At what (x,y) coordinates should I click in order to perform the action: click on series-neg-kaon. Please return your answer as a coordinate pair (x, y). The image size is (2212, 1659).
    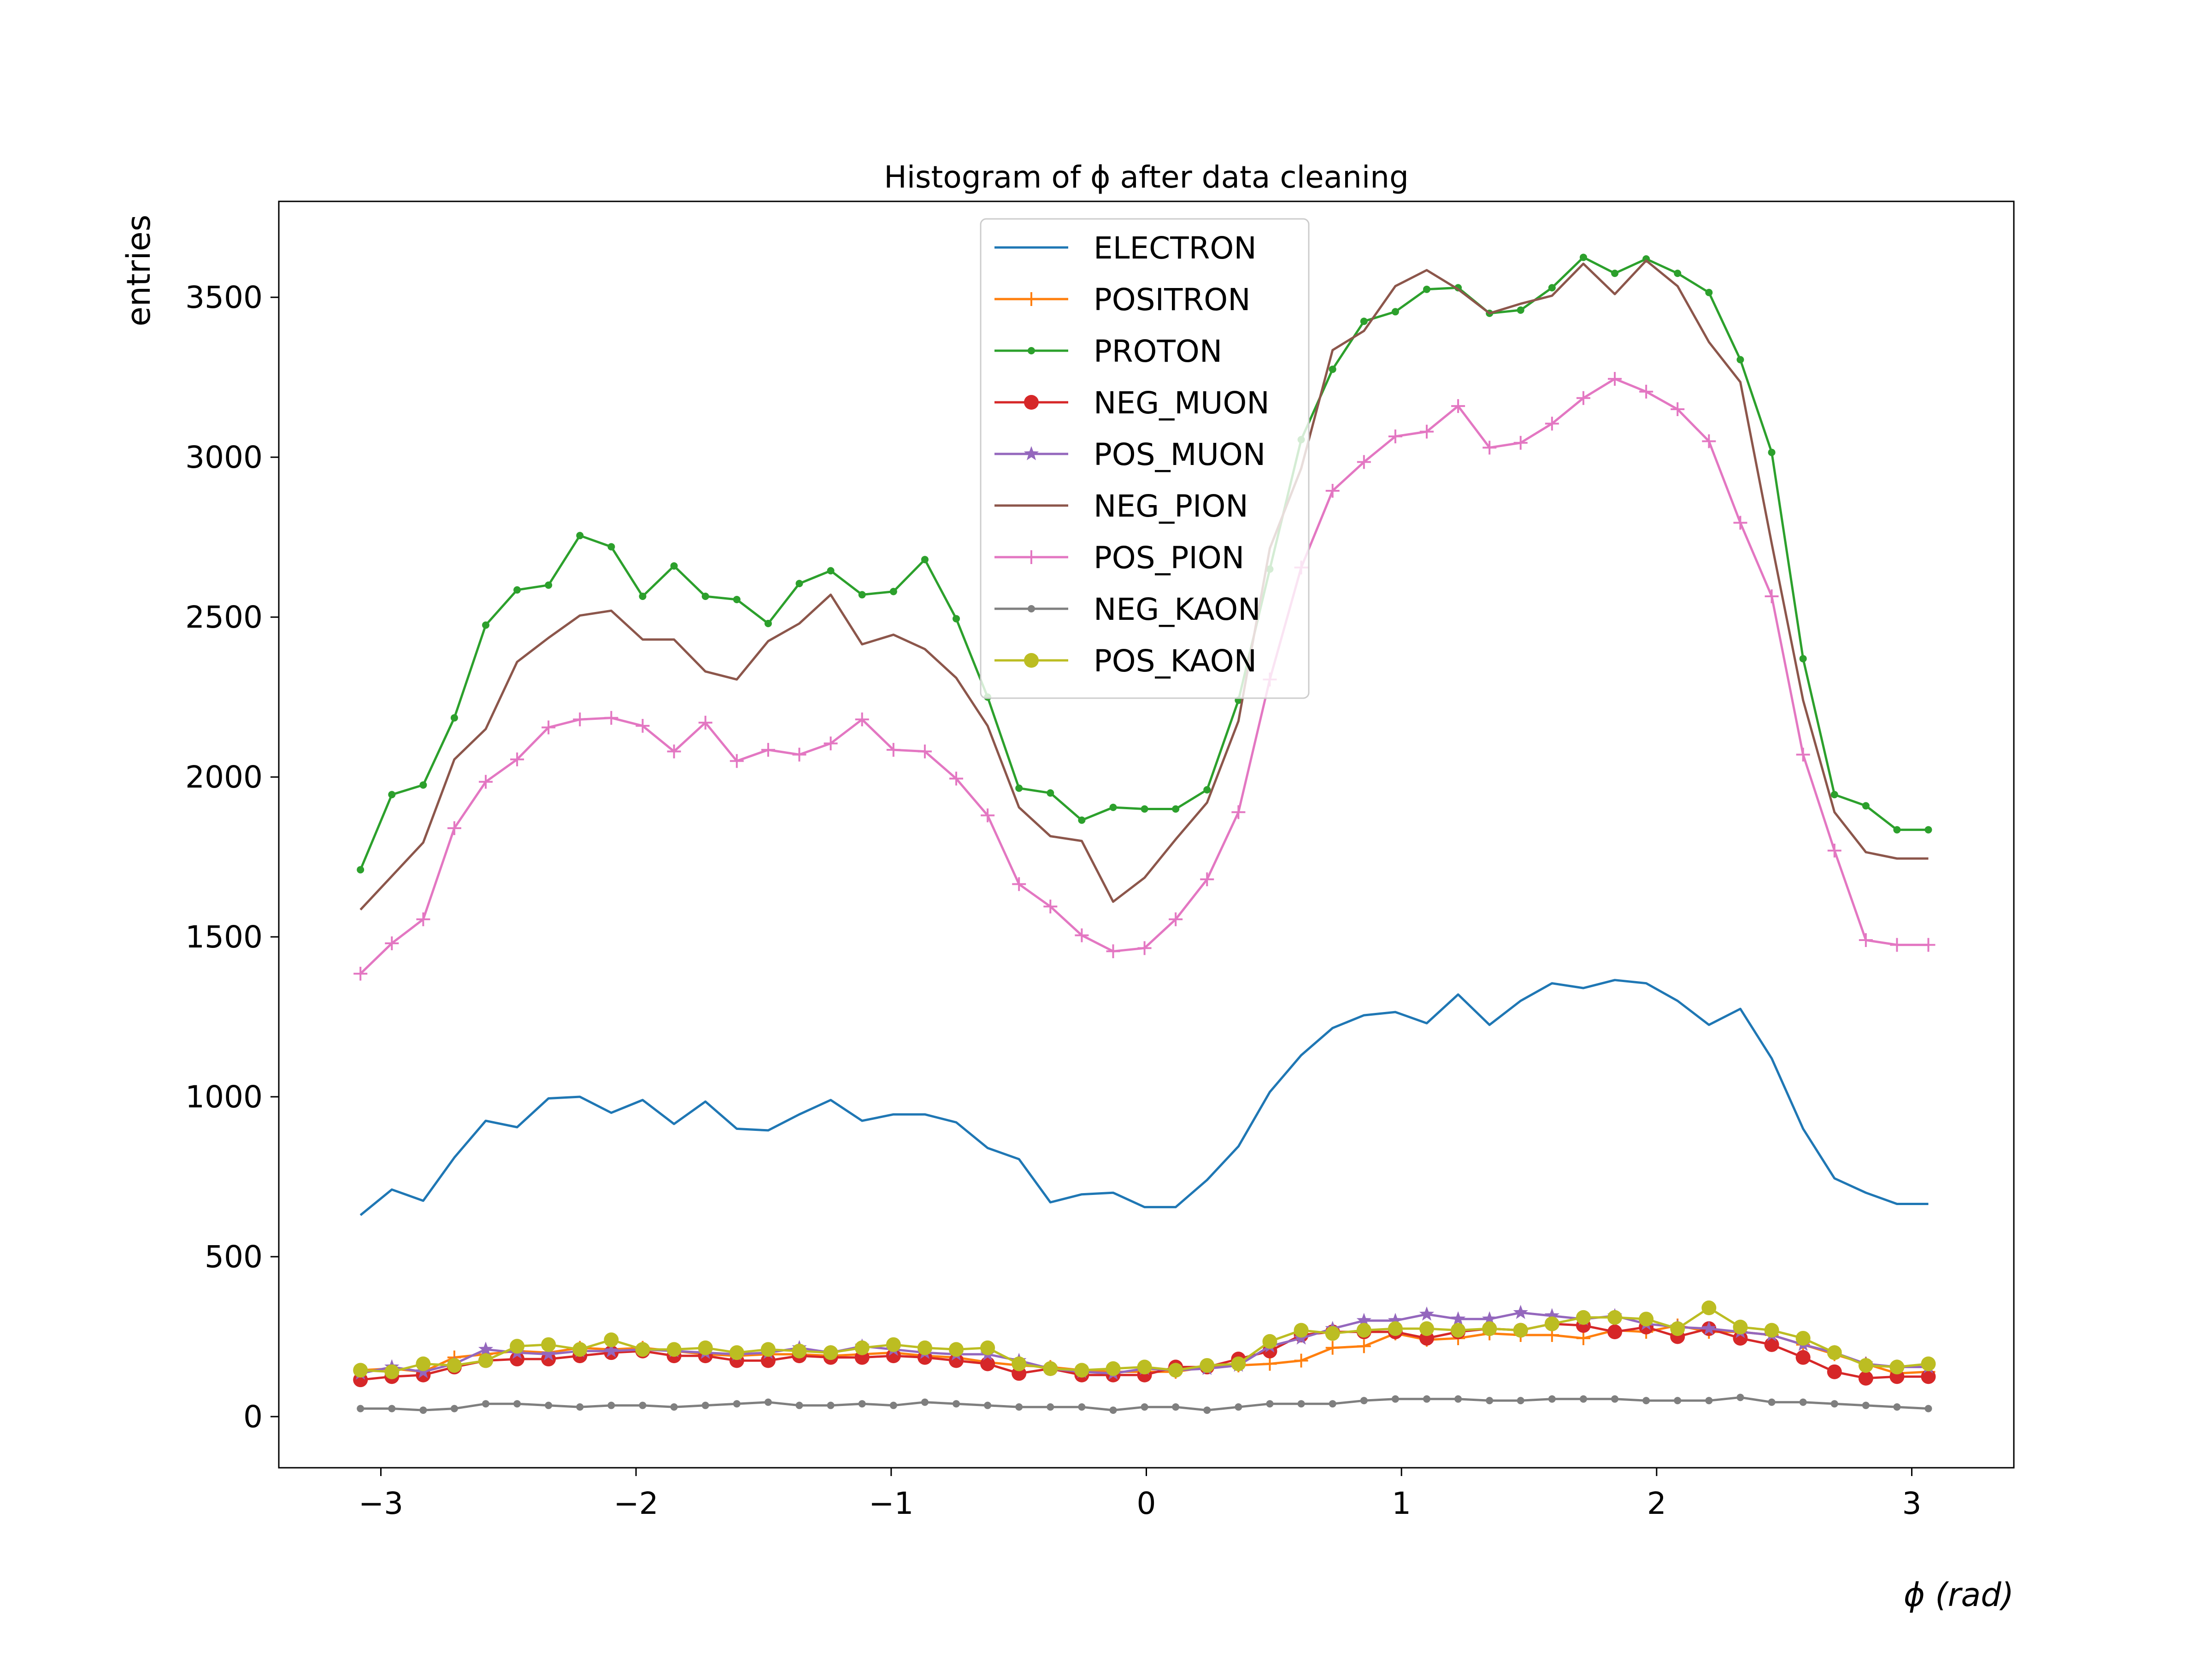
    Looking at the image, I should click on (1144, 1404).